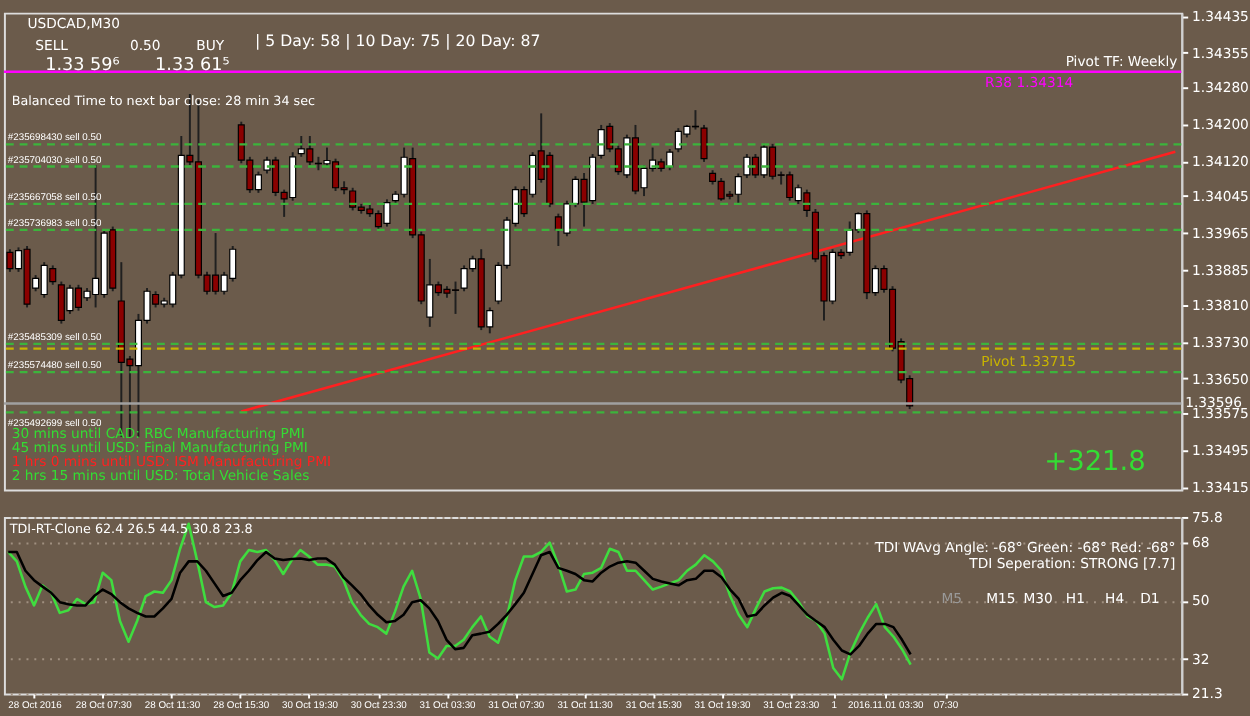 The image size is (1250, 716). Describe the element at coordinates (83, 65) in the screenshot. I see `annotation: 1.33 59⁶` at that location.